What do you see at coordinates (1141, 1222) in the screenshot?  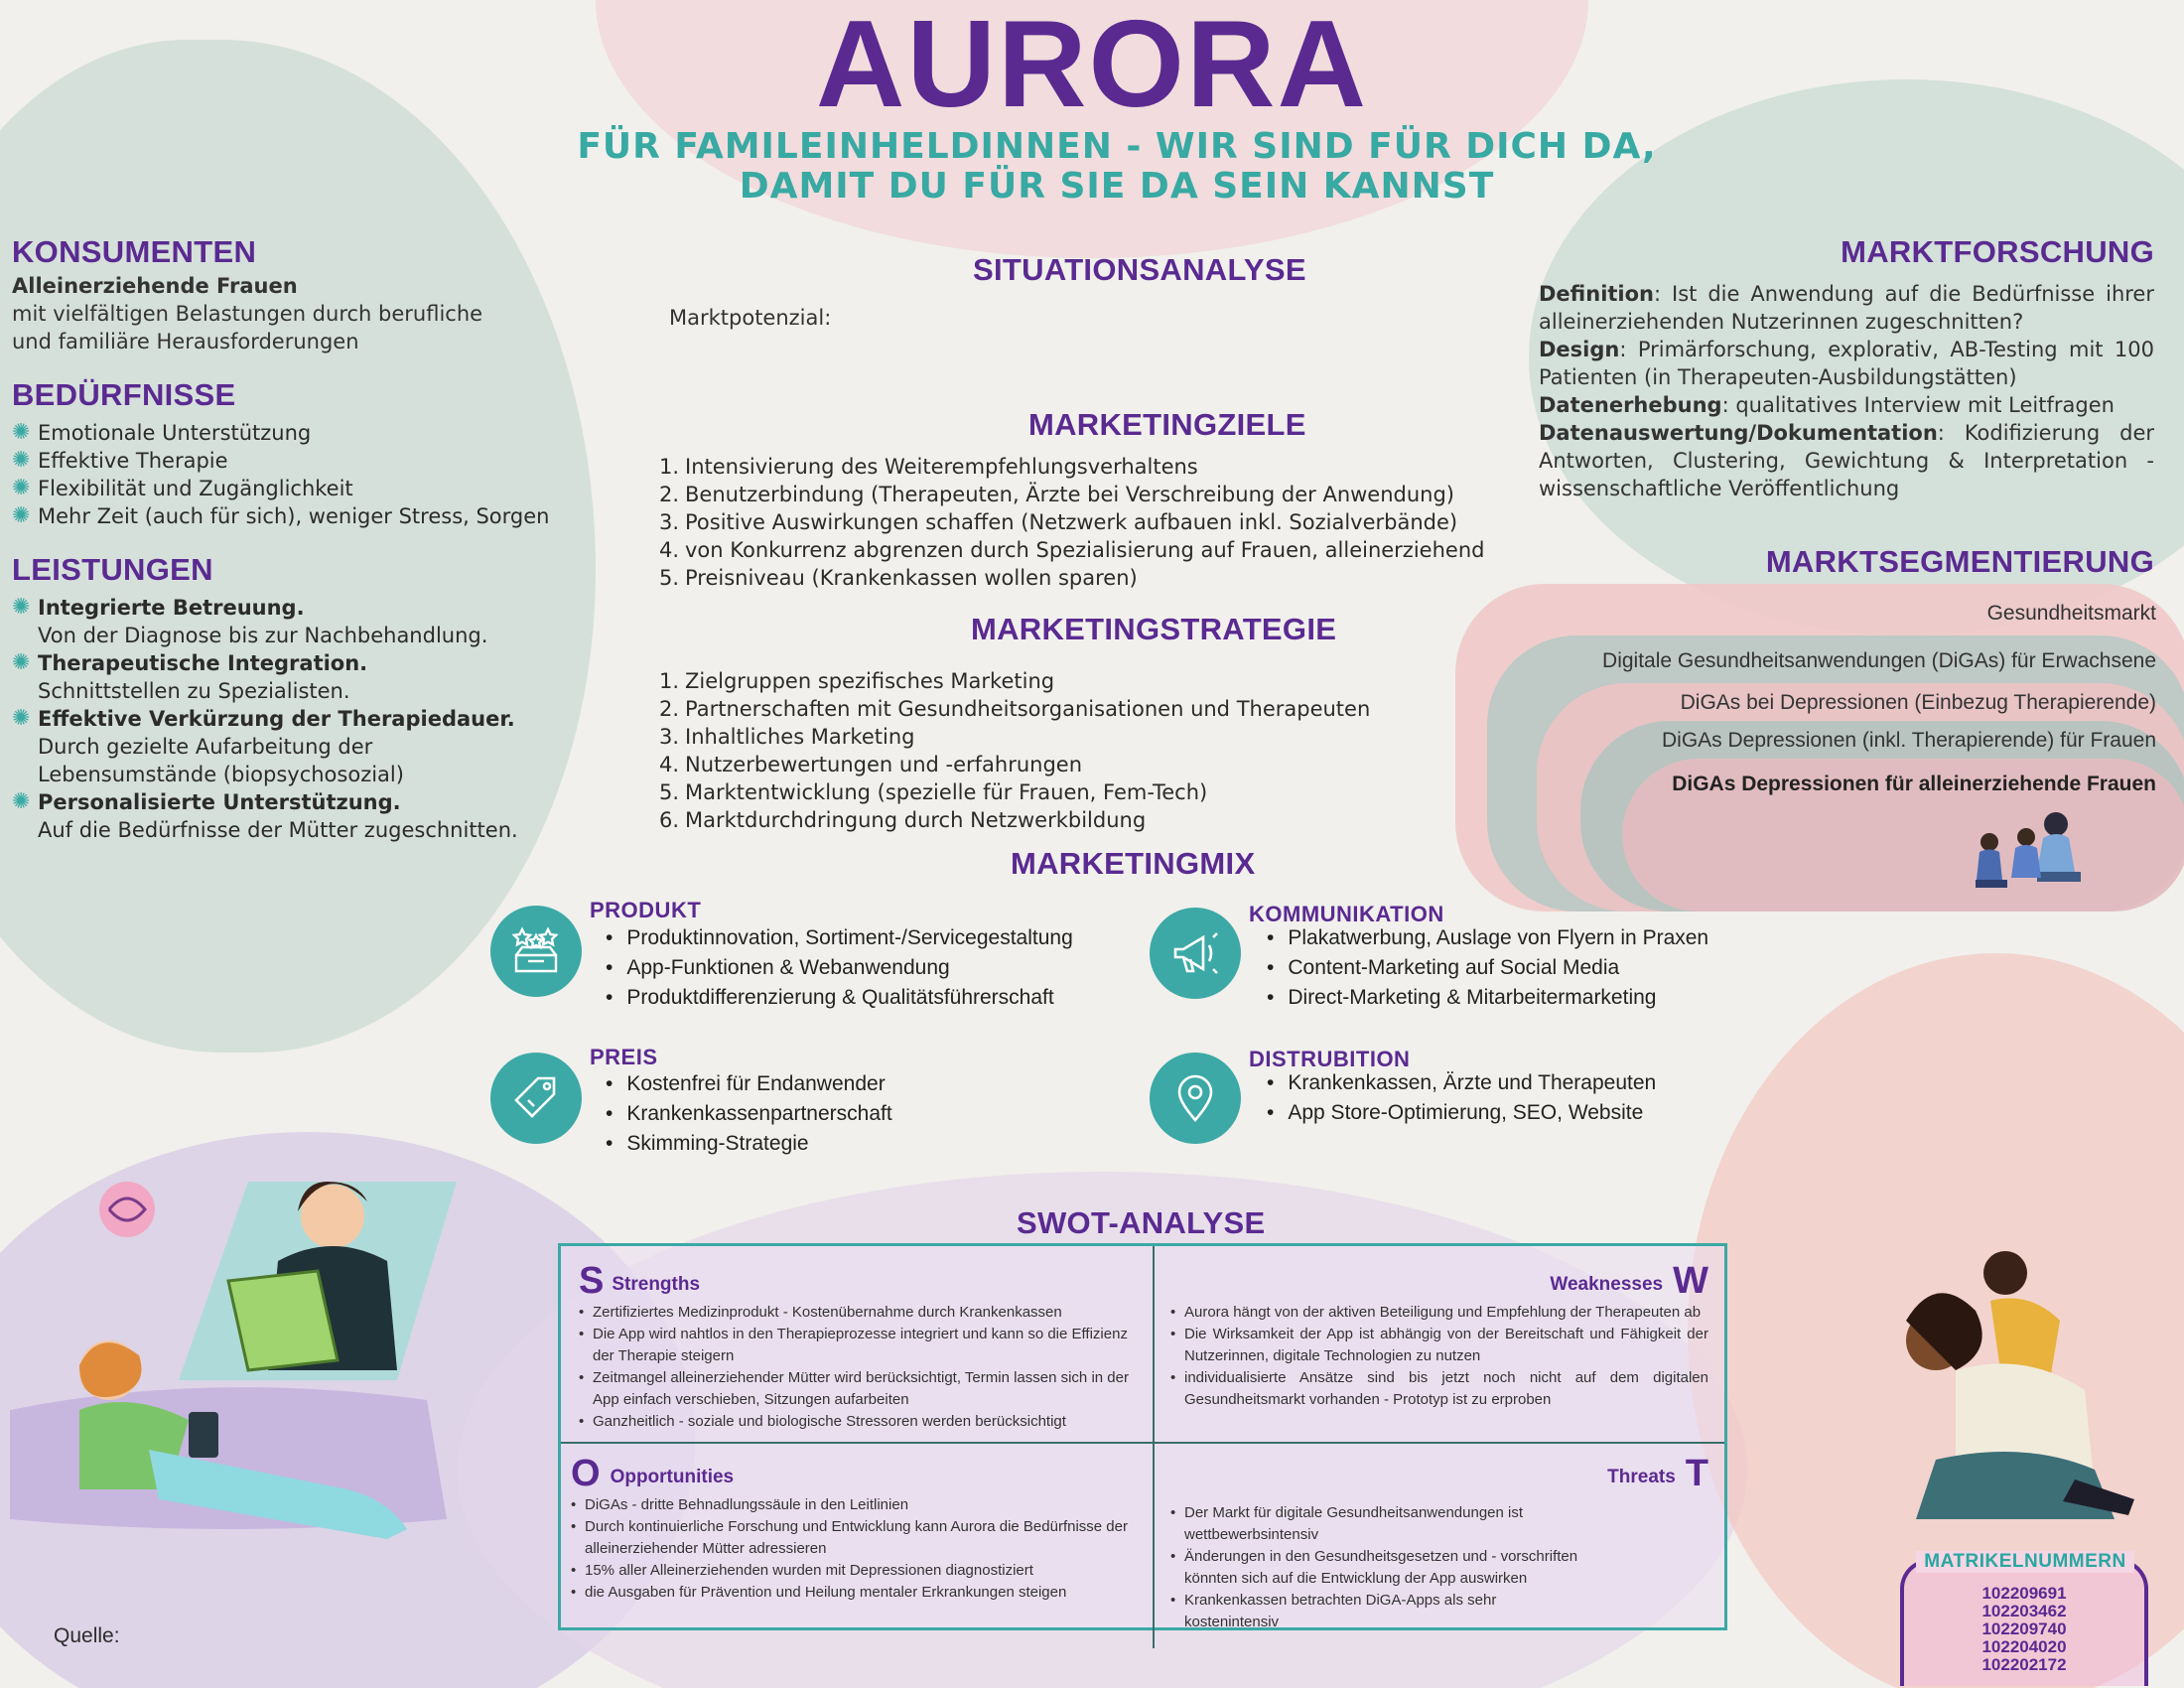 I see `swot-heading: SWOT-ANALYSE` at bounding box center [1141, 1222].